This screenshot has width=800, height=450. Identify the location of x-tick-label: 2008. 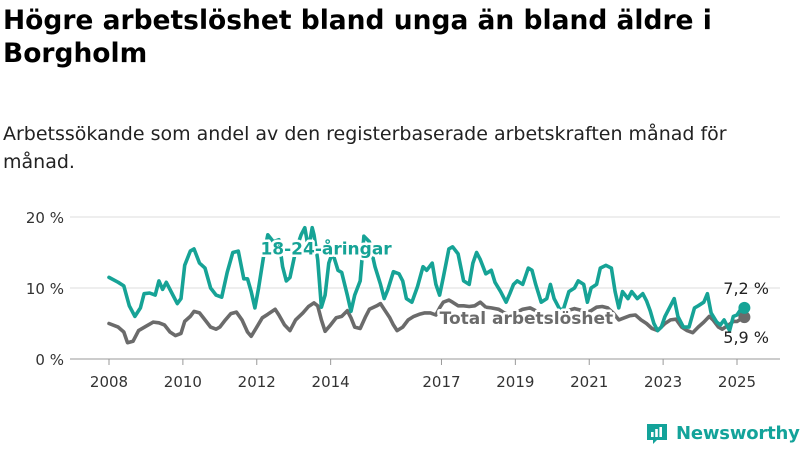
(109, 382).